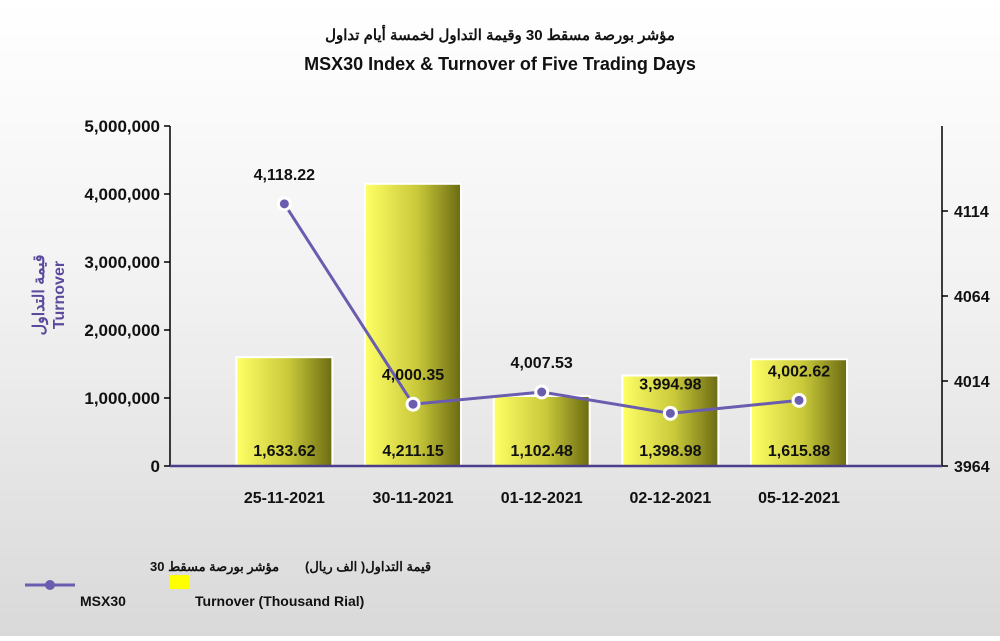  What do you see at coordinates (542, 363) in the screenshot?
I see `msx30-value-label: 4,007.53` at bounding box center [542, 363].